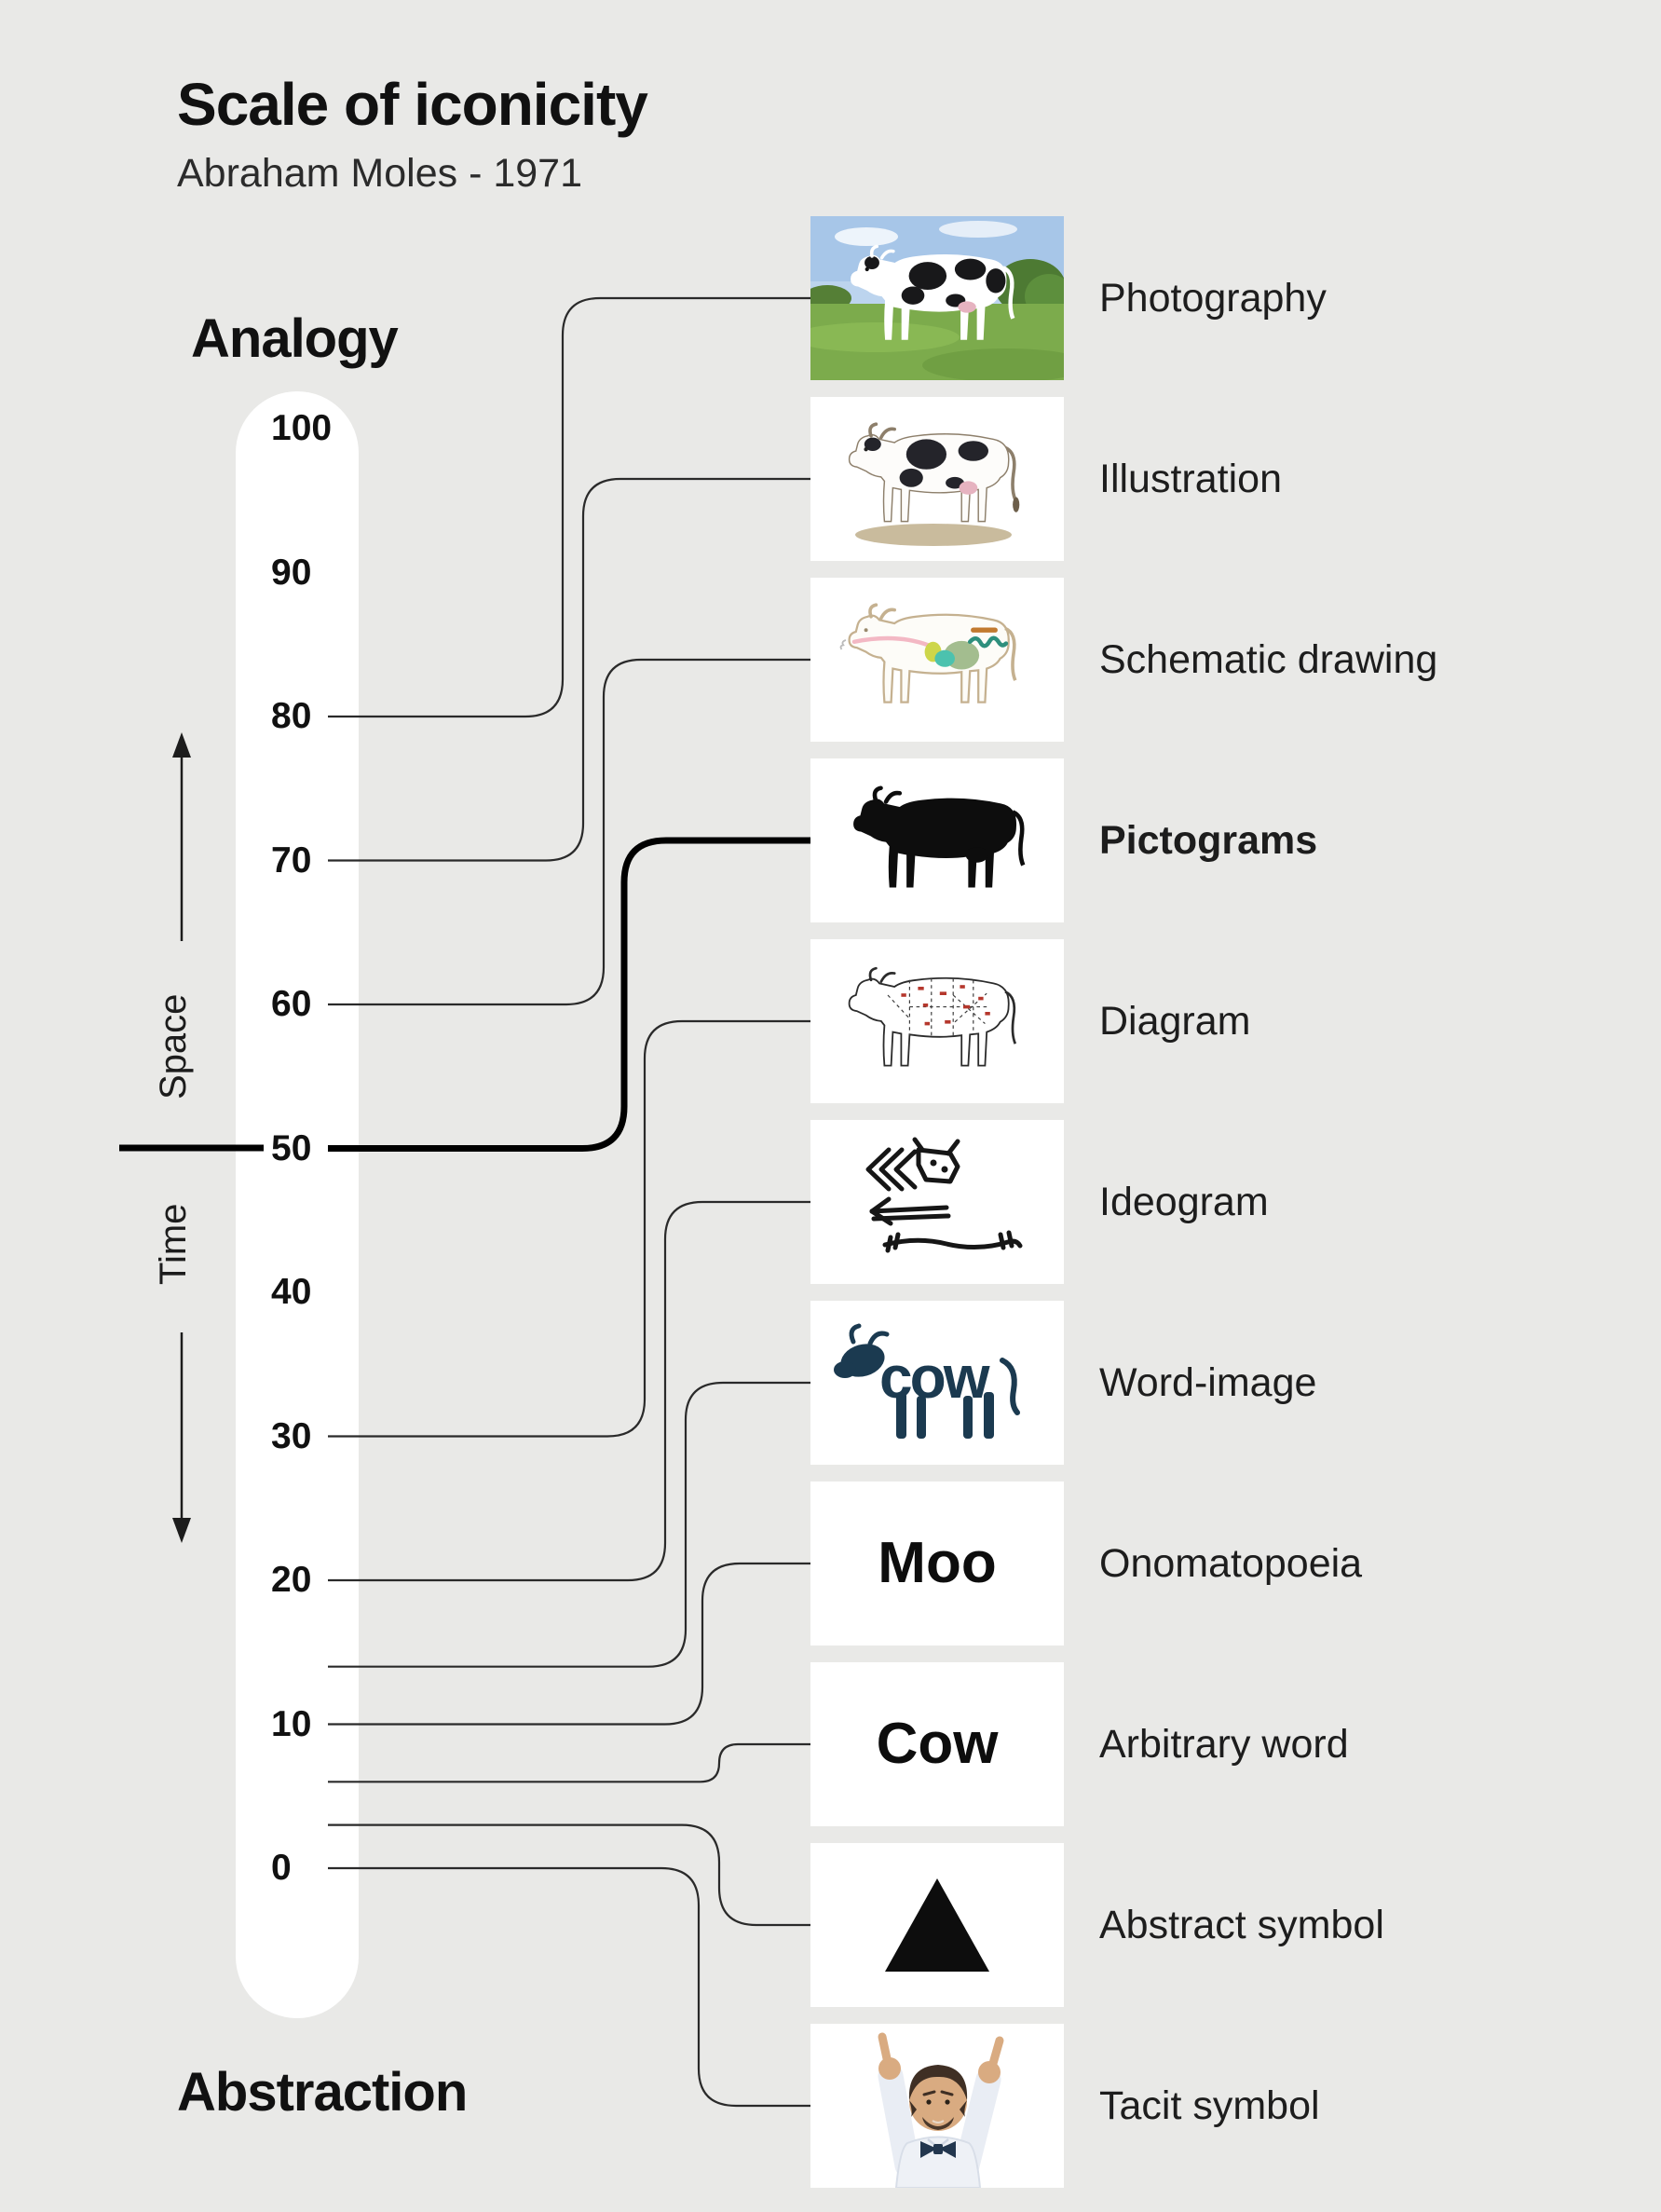 The image size is (1661, 2212). What do you see at coordinates (1175, 1022) in the screenshot?
I see `item-label-diagram: Diagram` at bounding box center [1175, 1022].